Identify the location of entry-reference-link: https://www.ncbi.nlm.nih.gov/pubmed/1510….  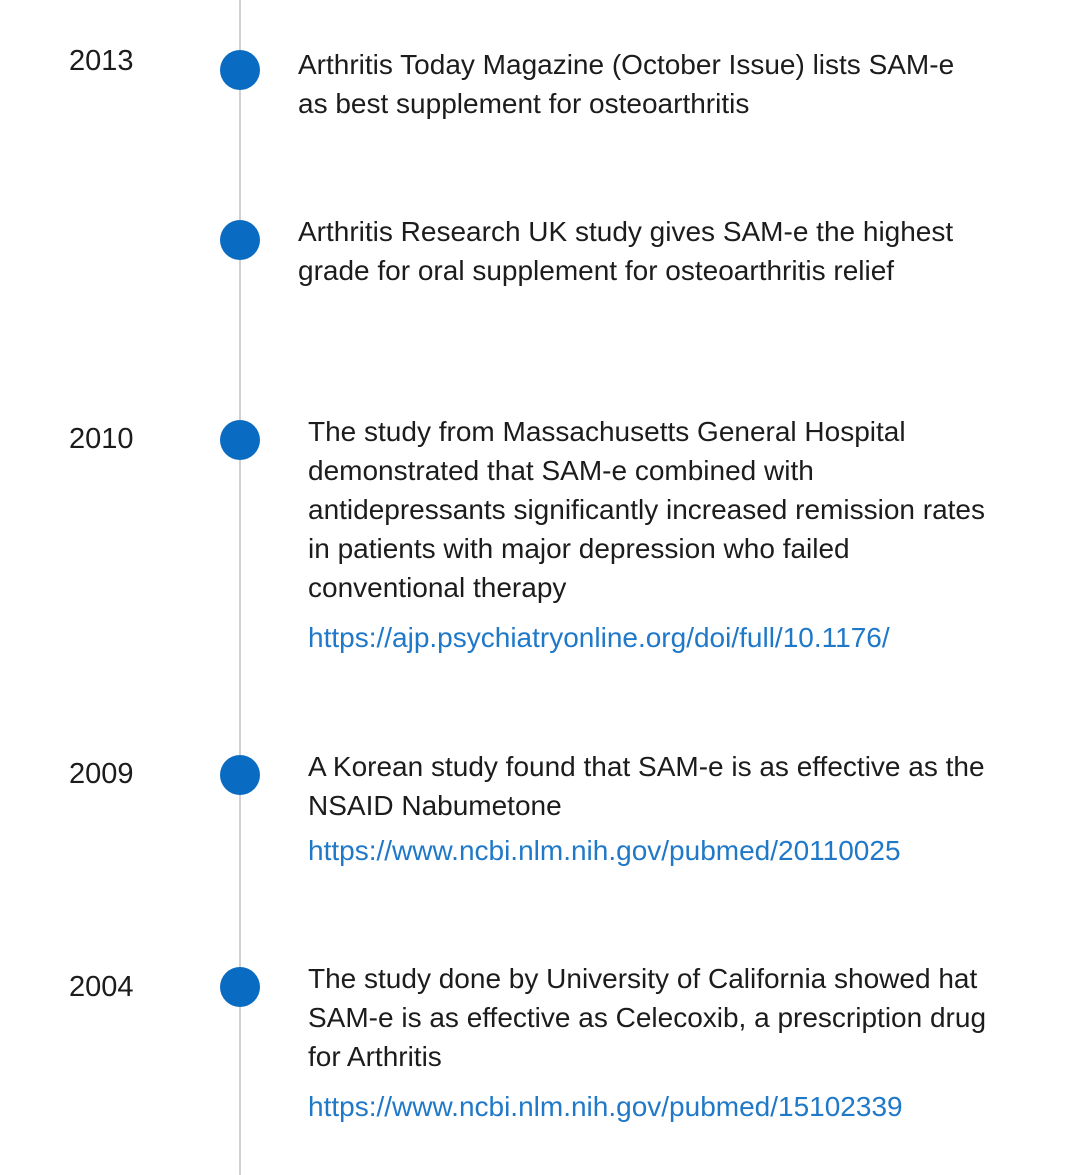
(605, 1106).